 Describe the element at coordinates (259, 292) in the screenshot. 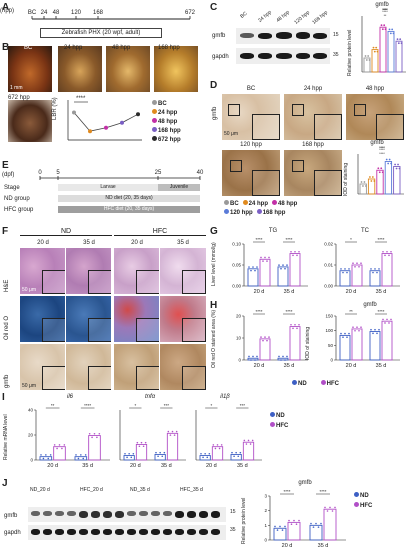

I see `g-tg-xcat-0: 20 d` at that location.